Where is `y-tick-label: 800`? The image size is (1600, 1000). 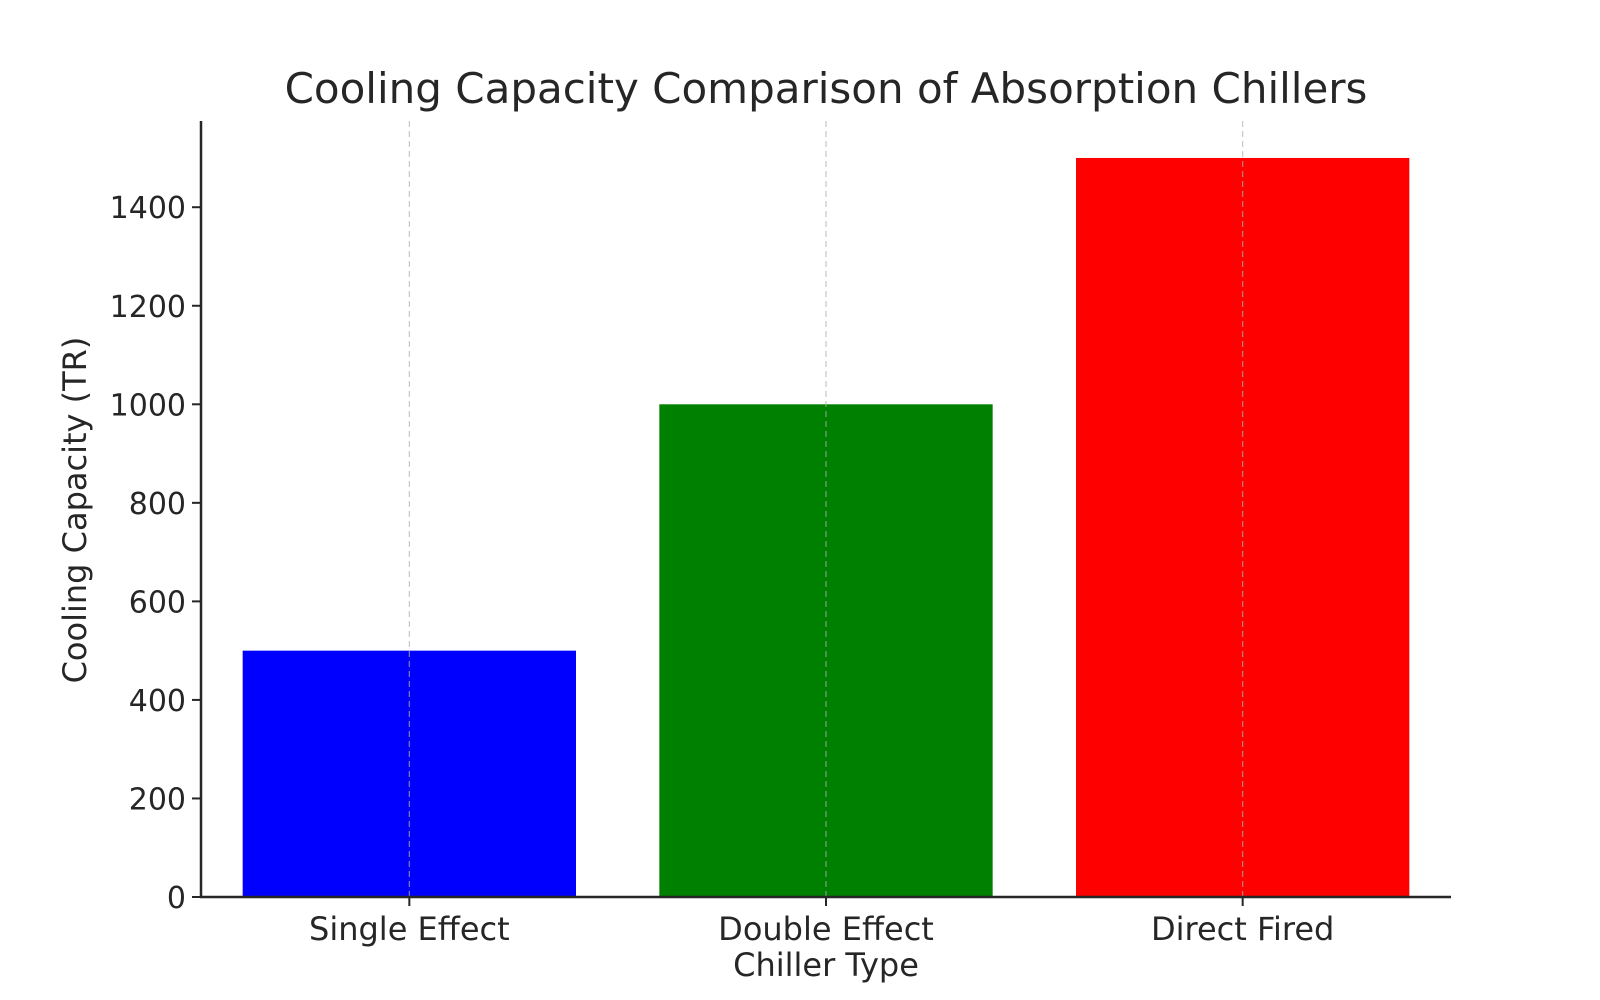
y-tick-label: 800 is located at coordinates (157, 504).